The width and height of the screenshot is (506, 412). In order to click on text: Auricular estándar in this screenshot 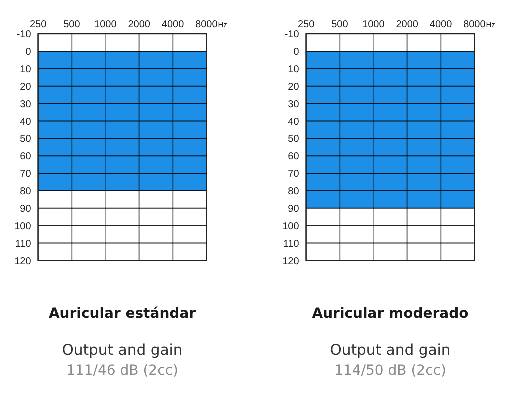, I will do `click(122, 314)`.